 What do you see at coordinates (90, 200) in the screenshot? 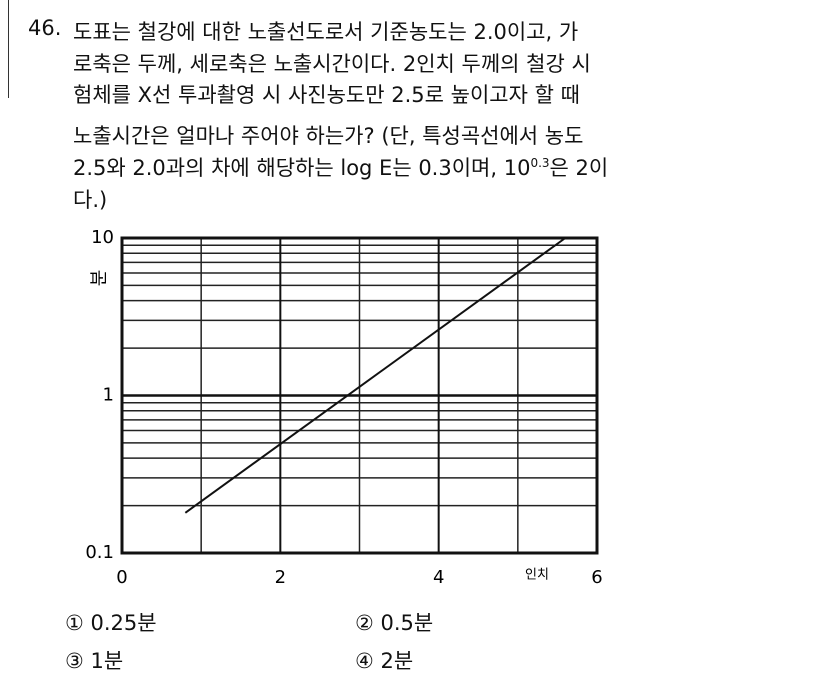
I see `note-line: 다.)` at bounding box center [90, 200].